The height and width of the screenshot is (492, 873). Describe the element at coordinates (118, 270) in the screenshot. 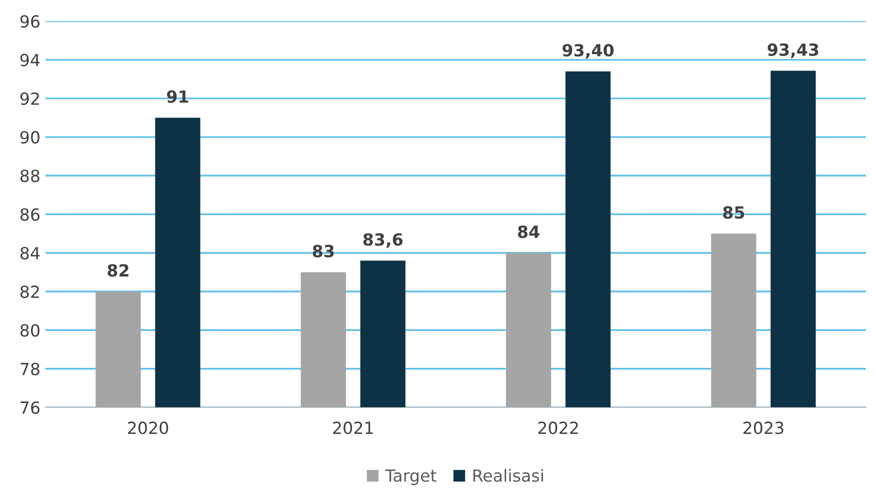

I see `data-label: 82` at that location.